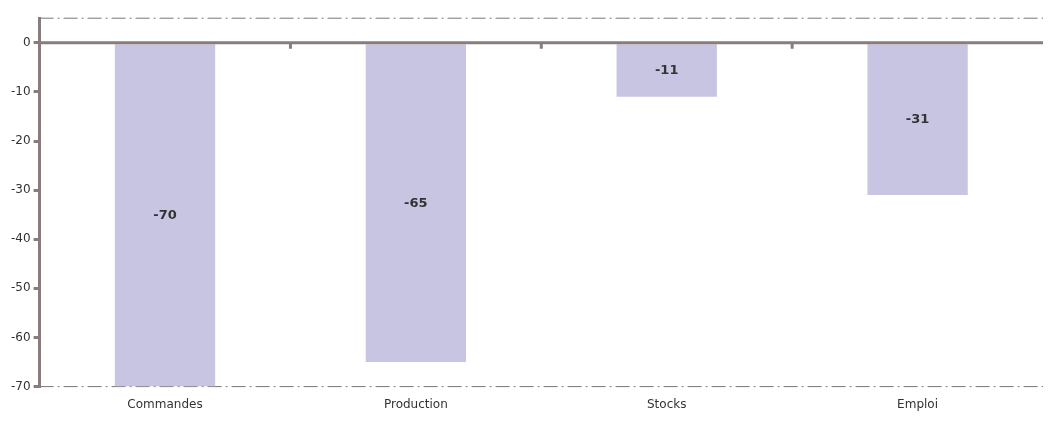 The image size is (1059, 423). Describe the element at coordinates (165, 403) in the screenshot. I see `x-tick-label: Commandes` at that location.